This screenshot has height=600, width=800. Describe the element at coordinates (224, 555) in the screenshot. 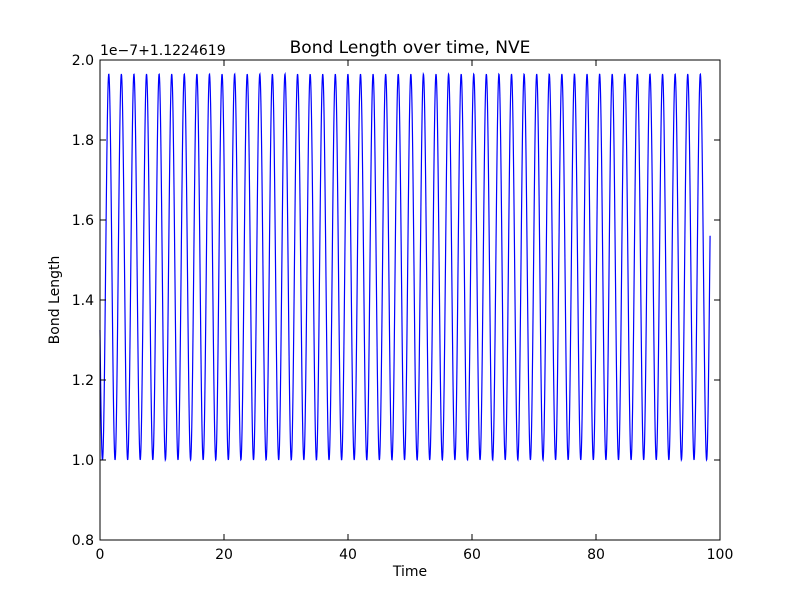

I see `x-tick-label: 20` at that location.